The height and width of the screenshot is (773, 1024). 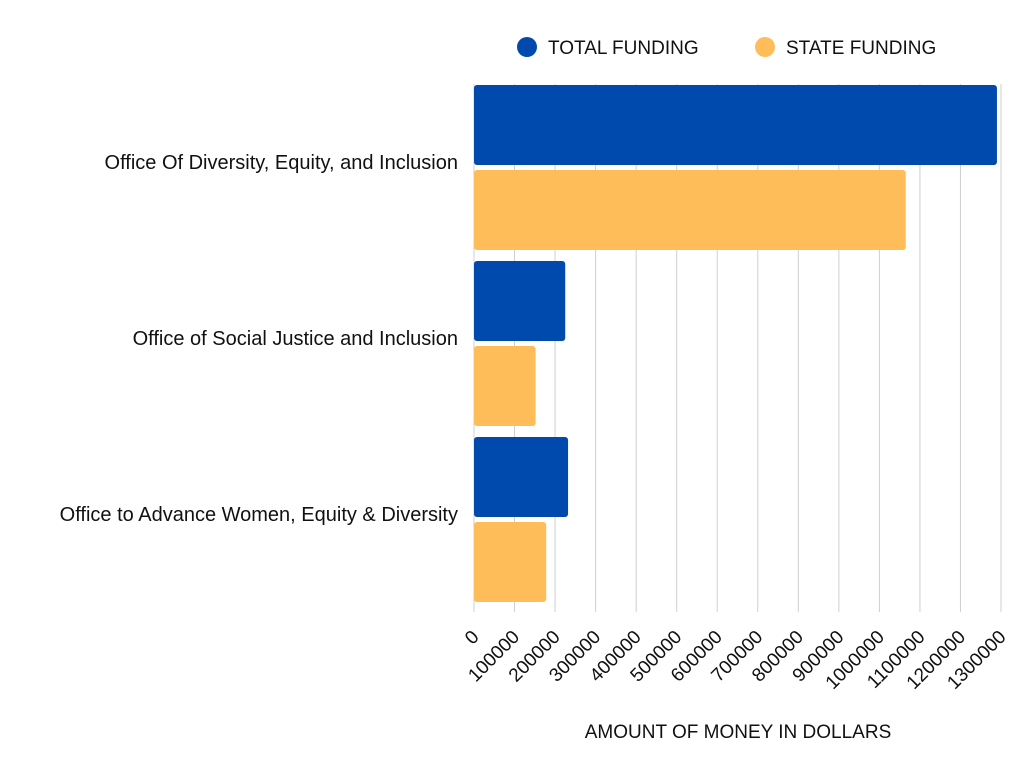 I want to click on category-label: Office of Social Justice and Inclusion, so click(x=295, y=339).